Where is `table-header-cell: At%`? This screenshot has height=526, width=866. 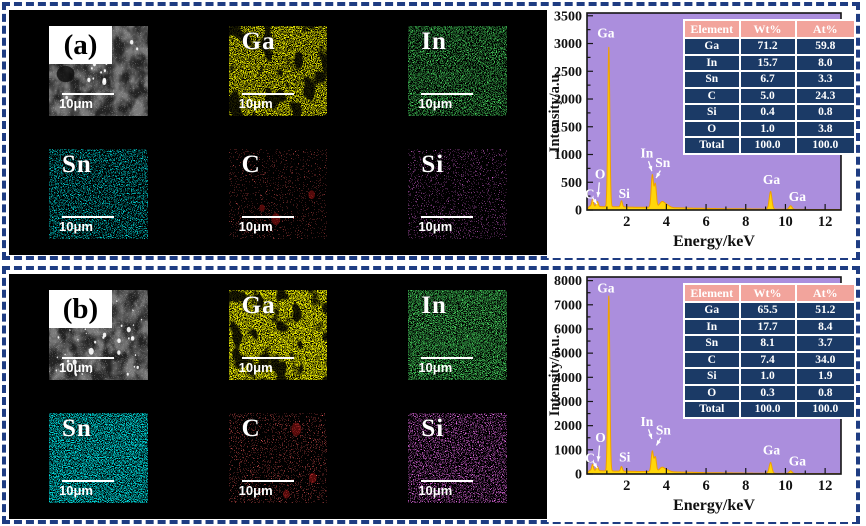
table-header-cell: At% is located at coordinates (825, 293).